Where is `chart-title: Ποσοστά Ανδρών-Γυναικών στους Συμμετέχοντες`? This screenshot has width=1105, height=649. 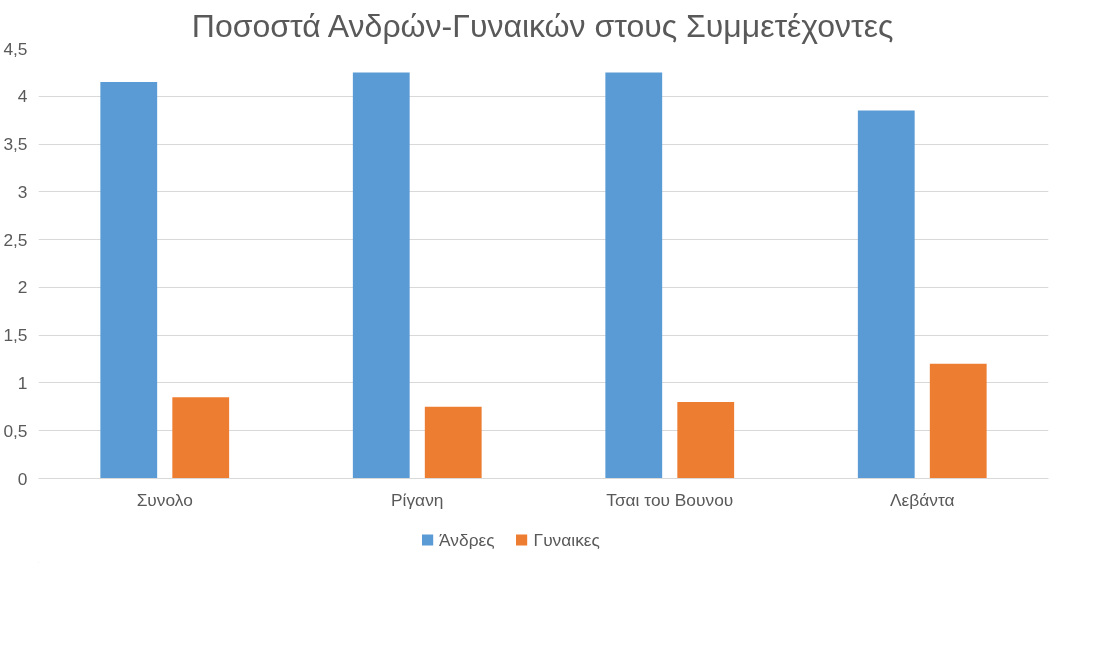 chart-title: Ποσοστά Ανδρών-Γυναικών στους Συμμετέχοντες is located at coordinates (542, 25).